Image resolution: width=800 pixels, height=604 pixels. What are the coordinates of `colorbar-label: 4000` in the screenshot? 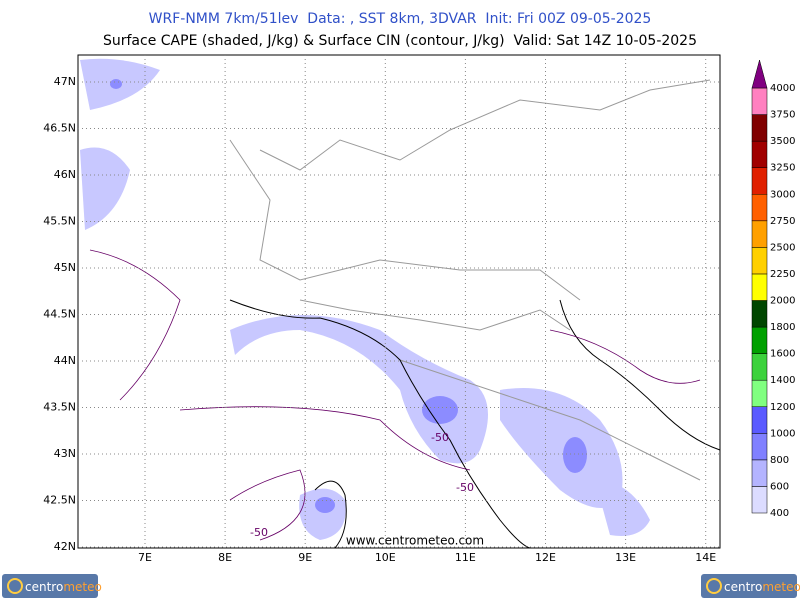 It's located at (782, 88).